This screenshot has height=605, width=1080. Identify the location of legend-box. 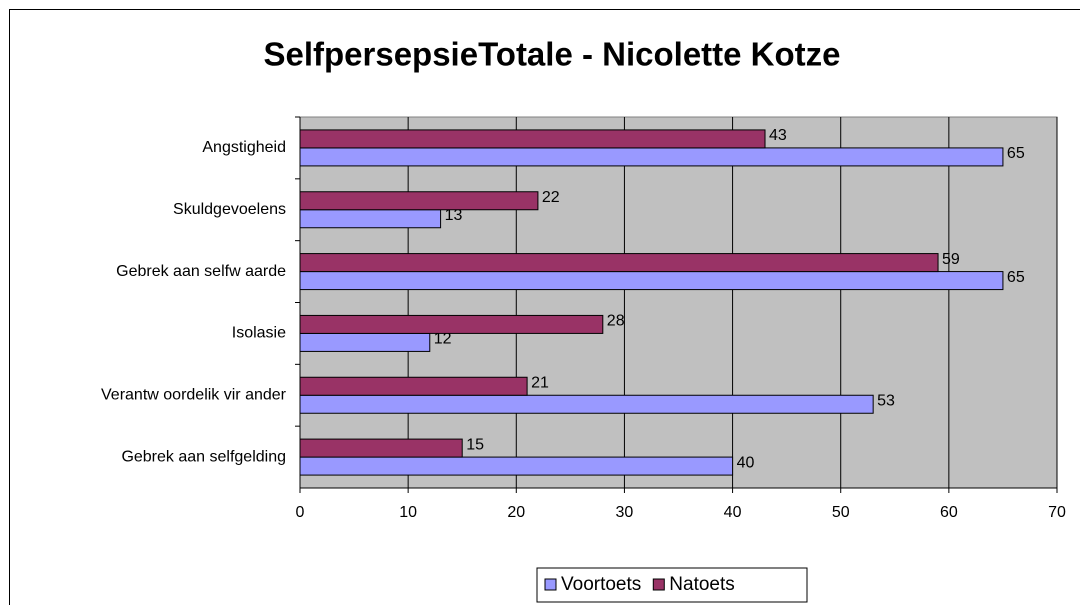
(672, 585).